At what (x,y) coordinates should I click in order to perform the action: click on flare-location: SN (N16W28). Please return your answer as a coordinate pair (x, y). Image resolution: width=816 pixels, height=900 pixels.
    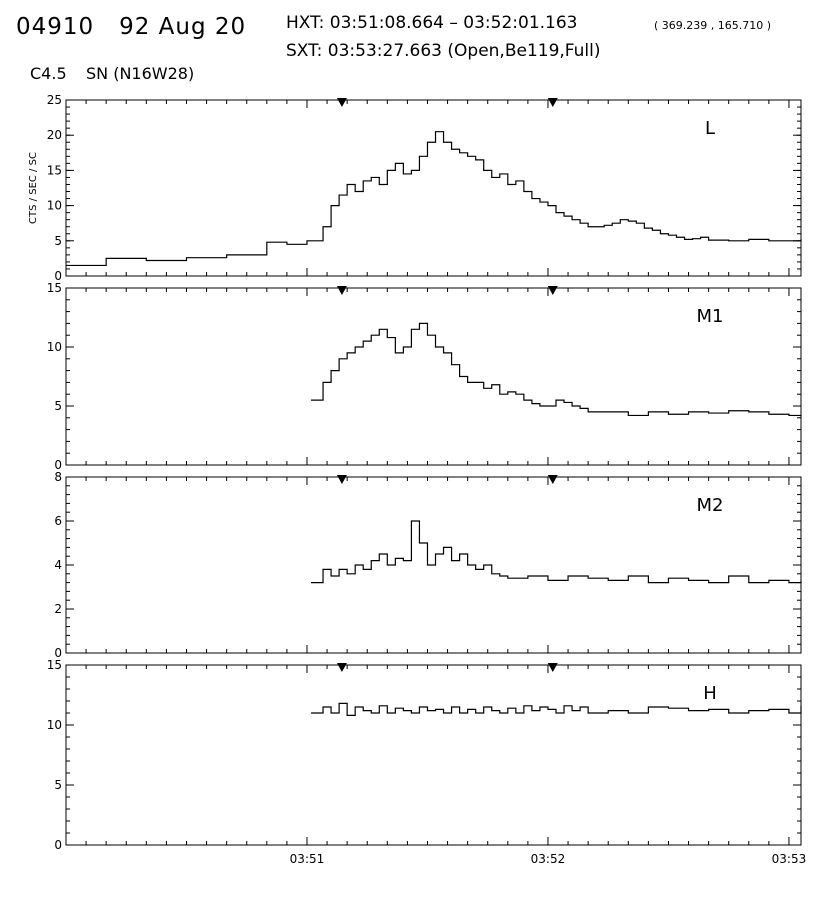
    Looking at the image, I should click on (140, 73).